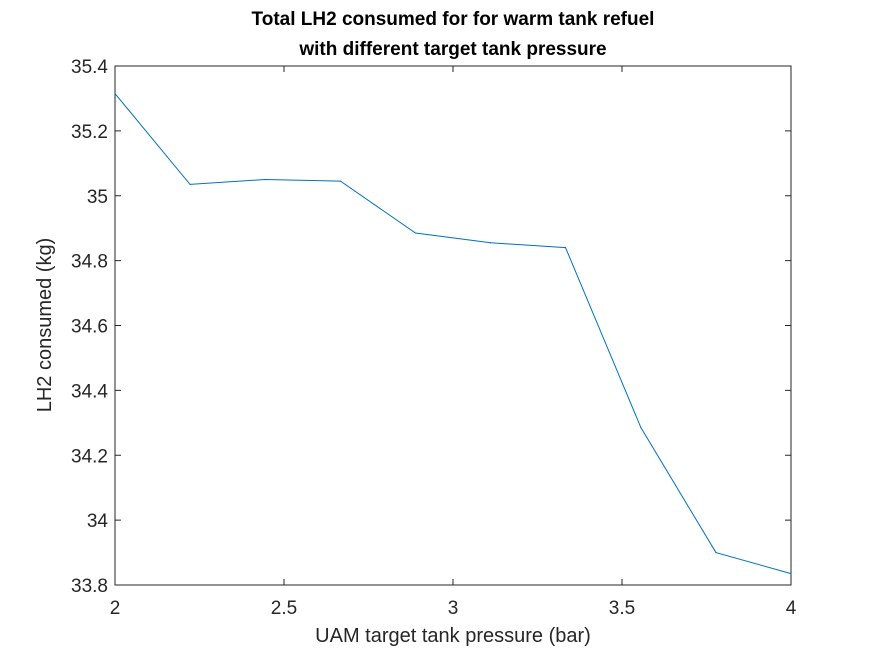  I want to click on y-tick-label: 33.8, so click(89, 586).